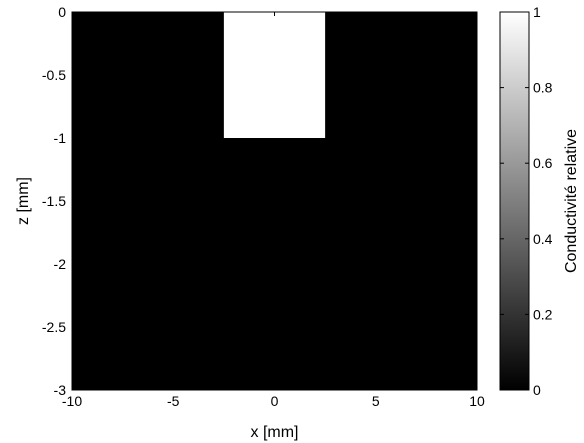 The image size is (584, 443). Describe the element at coordinates (543, 314) in the screenshot. I see `colorbar-tick-label: 0.2` at that location.